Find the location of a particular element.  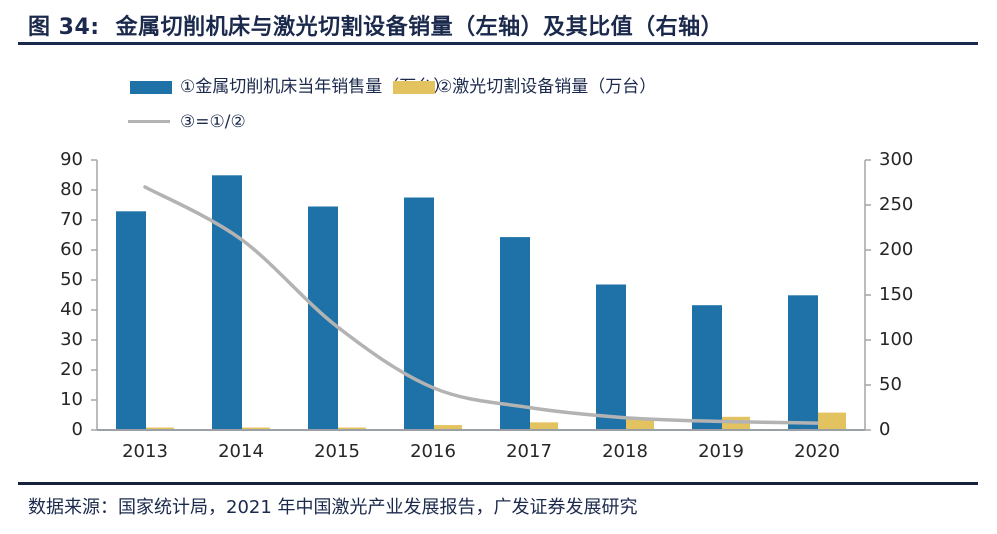

bar-machine-tools-2018 is located at coordinates (611, 357).